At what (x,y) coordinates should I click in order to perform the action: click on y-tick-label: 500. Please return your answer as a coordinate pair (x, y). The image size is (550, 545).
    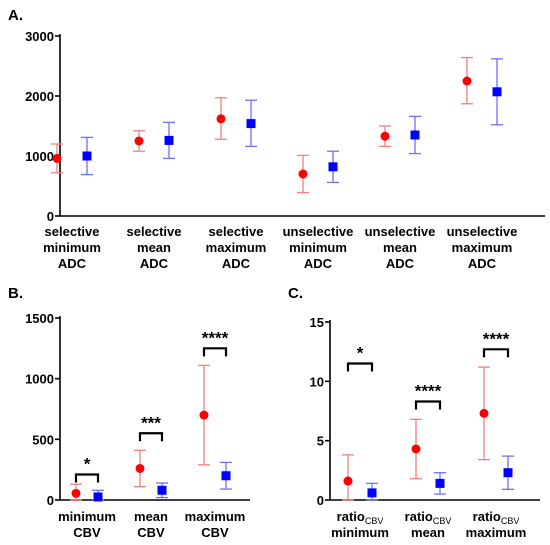
    Looking at the image, I should click on (43, 439).